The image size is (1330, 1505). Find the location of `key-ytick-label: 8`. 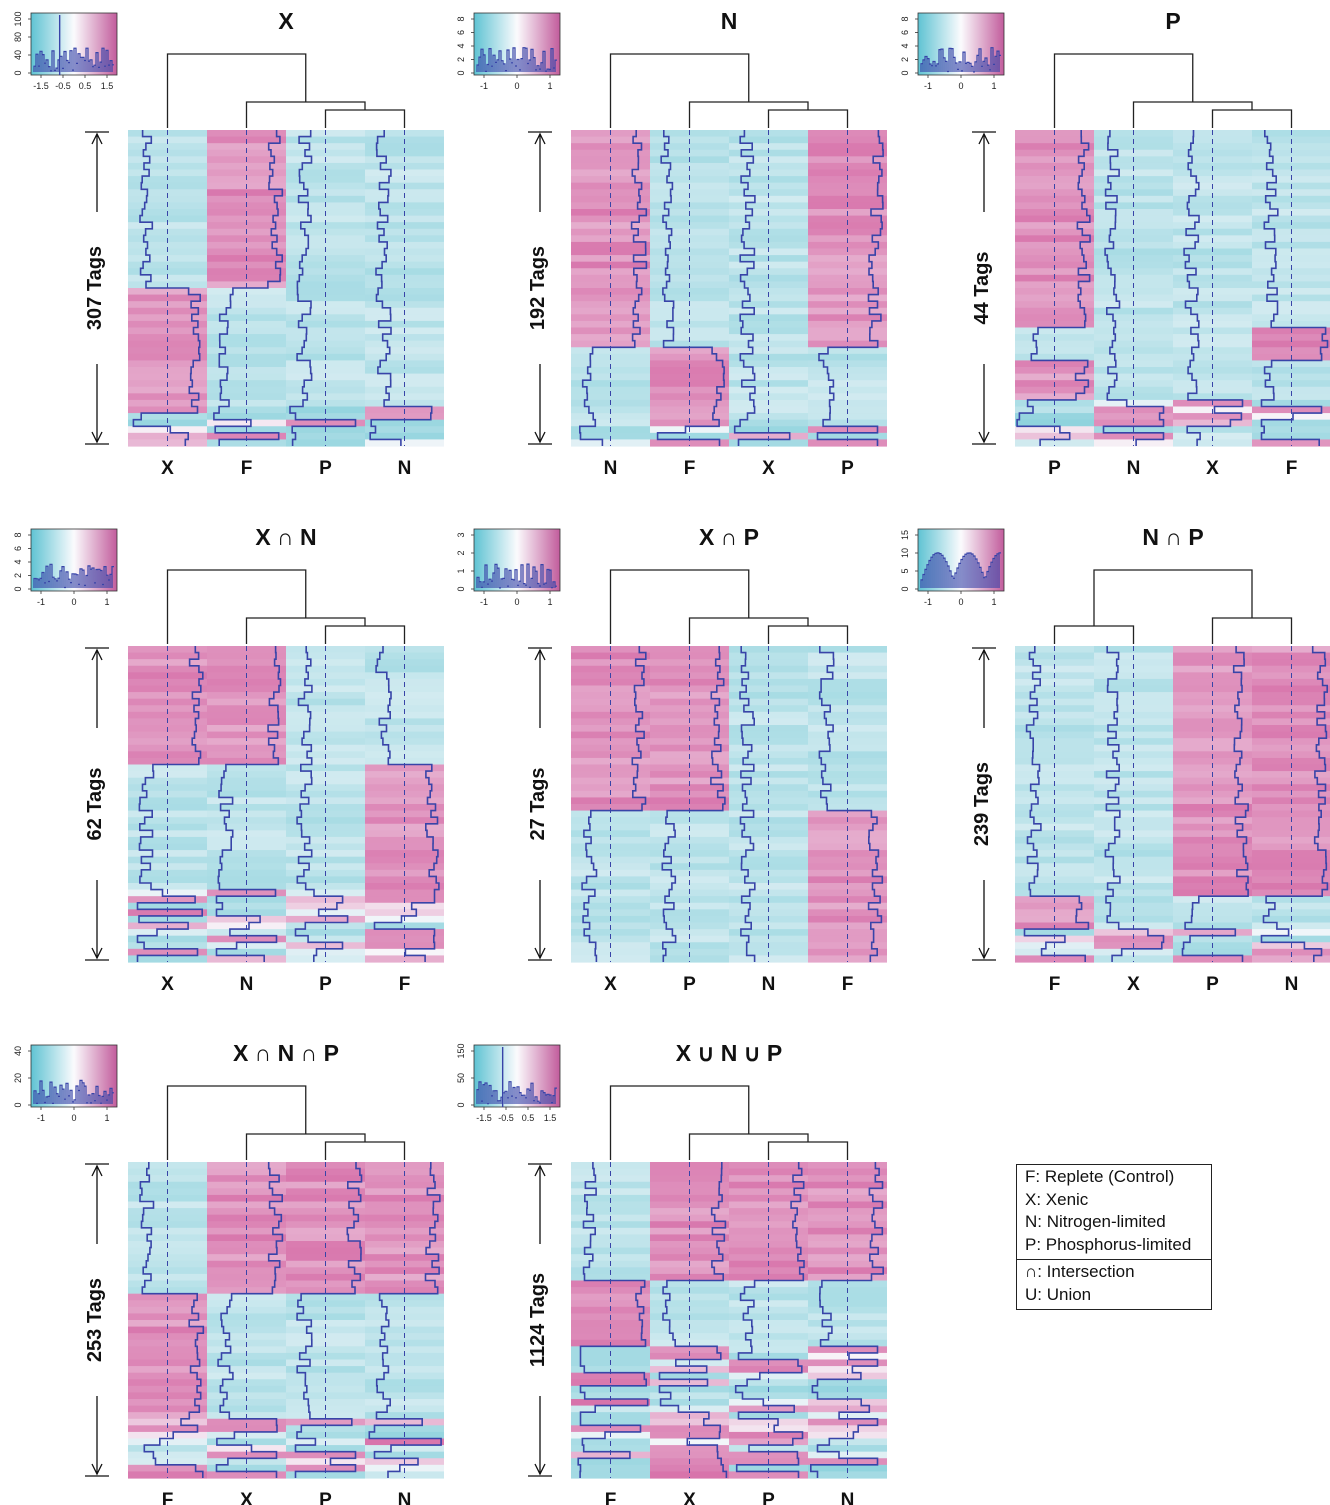

key-ytick-label: 8 is located at coordinates (905, 18).